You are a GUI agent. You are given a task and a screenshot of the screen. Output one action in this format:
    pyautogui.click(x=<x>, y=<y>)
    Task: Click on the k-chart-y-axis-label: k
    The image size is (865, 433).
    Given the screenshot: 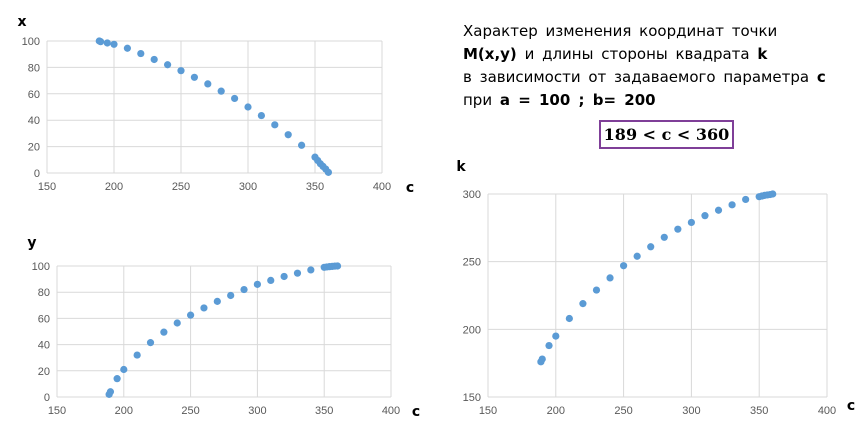 What is the action you would take?
    pyautogui.click(x=461, y=167)
    